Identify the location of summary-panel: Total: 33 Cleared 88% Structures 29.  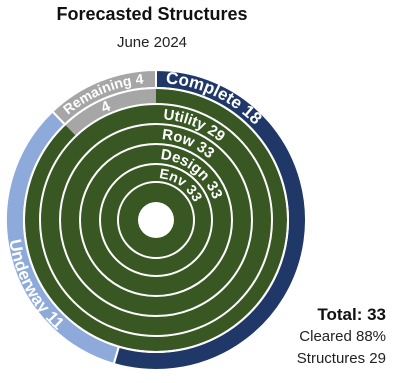
(341, 337).